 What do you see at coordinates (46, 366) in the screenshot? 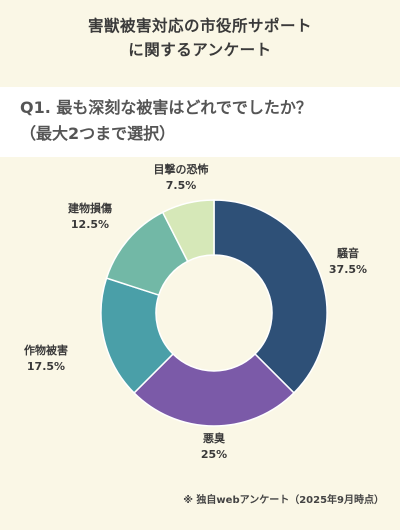
I see `slice-value-2: 17.5%` at bounding box center [46, 366].